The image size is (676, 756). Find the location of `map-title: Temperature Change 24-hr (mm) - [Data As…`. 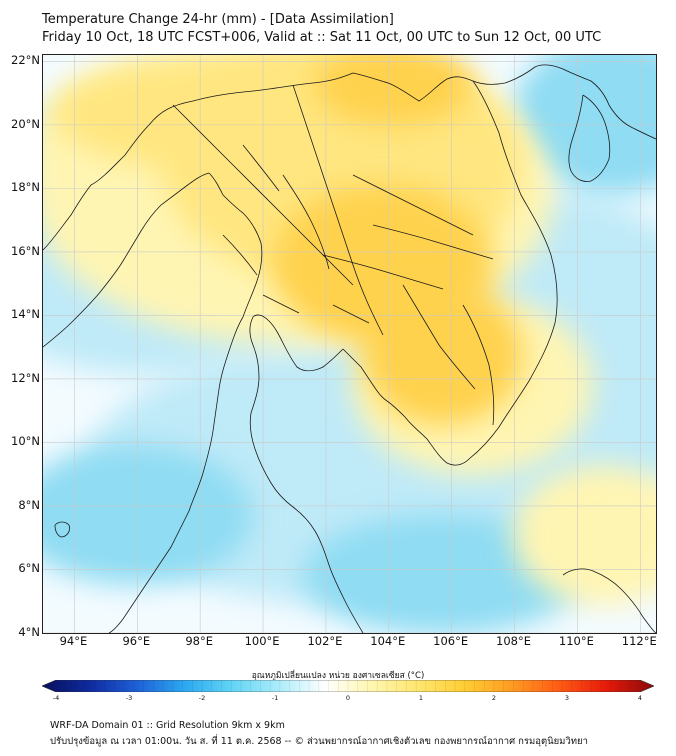

map-title: Temperature Change 24-hr (mm) - [Data As… is located at coordinates (218, 19).